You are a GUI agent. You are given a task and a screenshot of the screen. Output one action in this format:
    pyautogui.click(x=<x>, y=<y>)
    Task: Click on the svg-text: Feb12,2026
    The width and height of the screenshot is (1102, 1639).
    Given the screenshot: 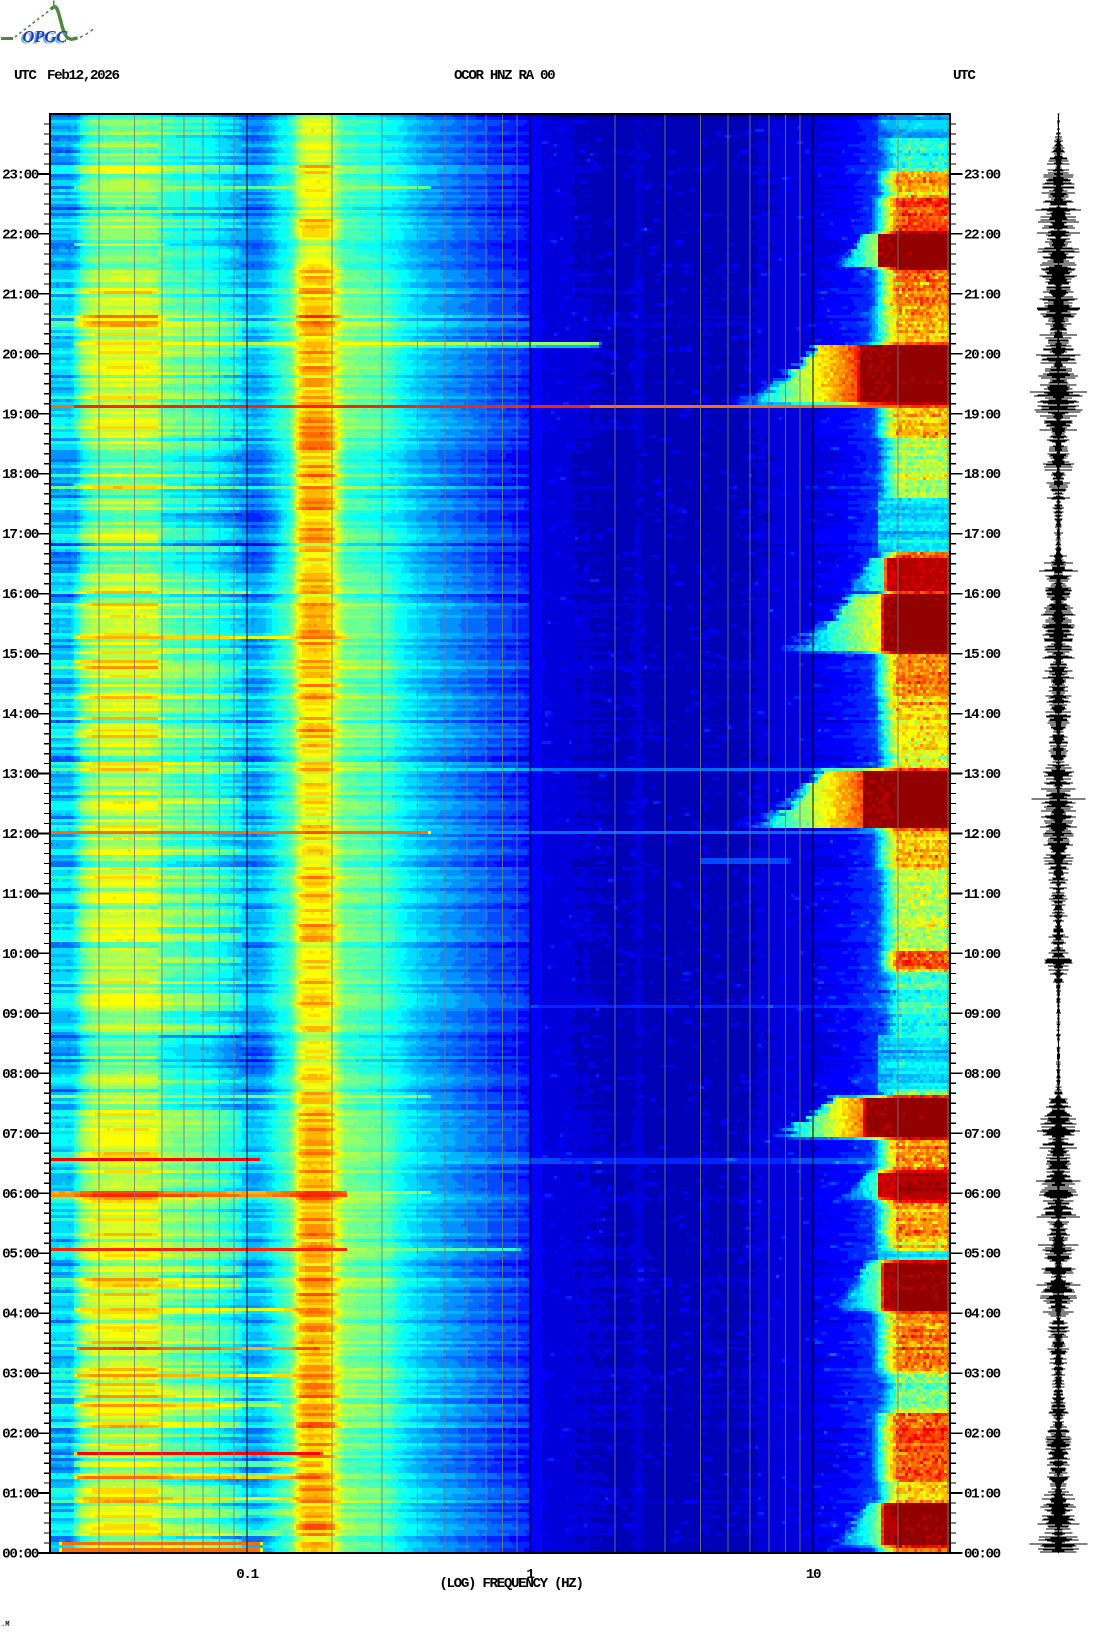 What is the action you would take?
    pyautogui.click(x=83, y=76)
    